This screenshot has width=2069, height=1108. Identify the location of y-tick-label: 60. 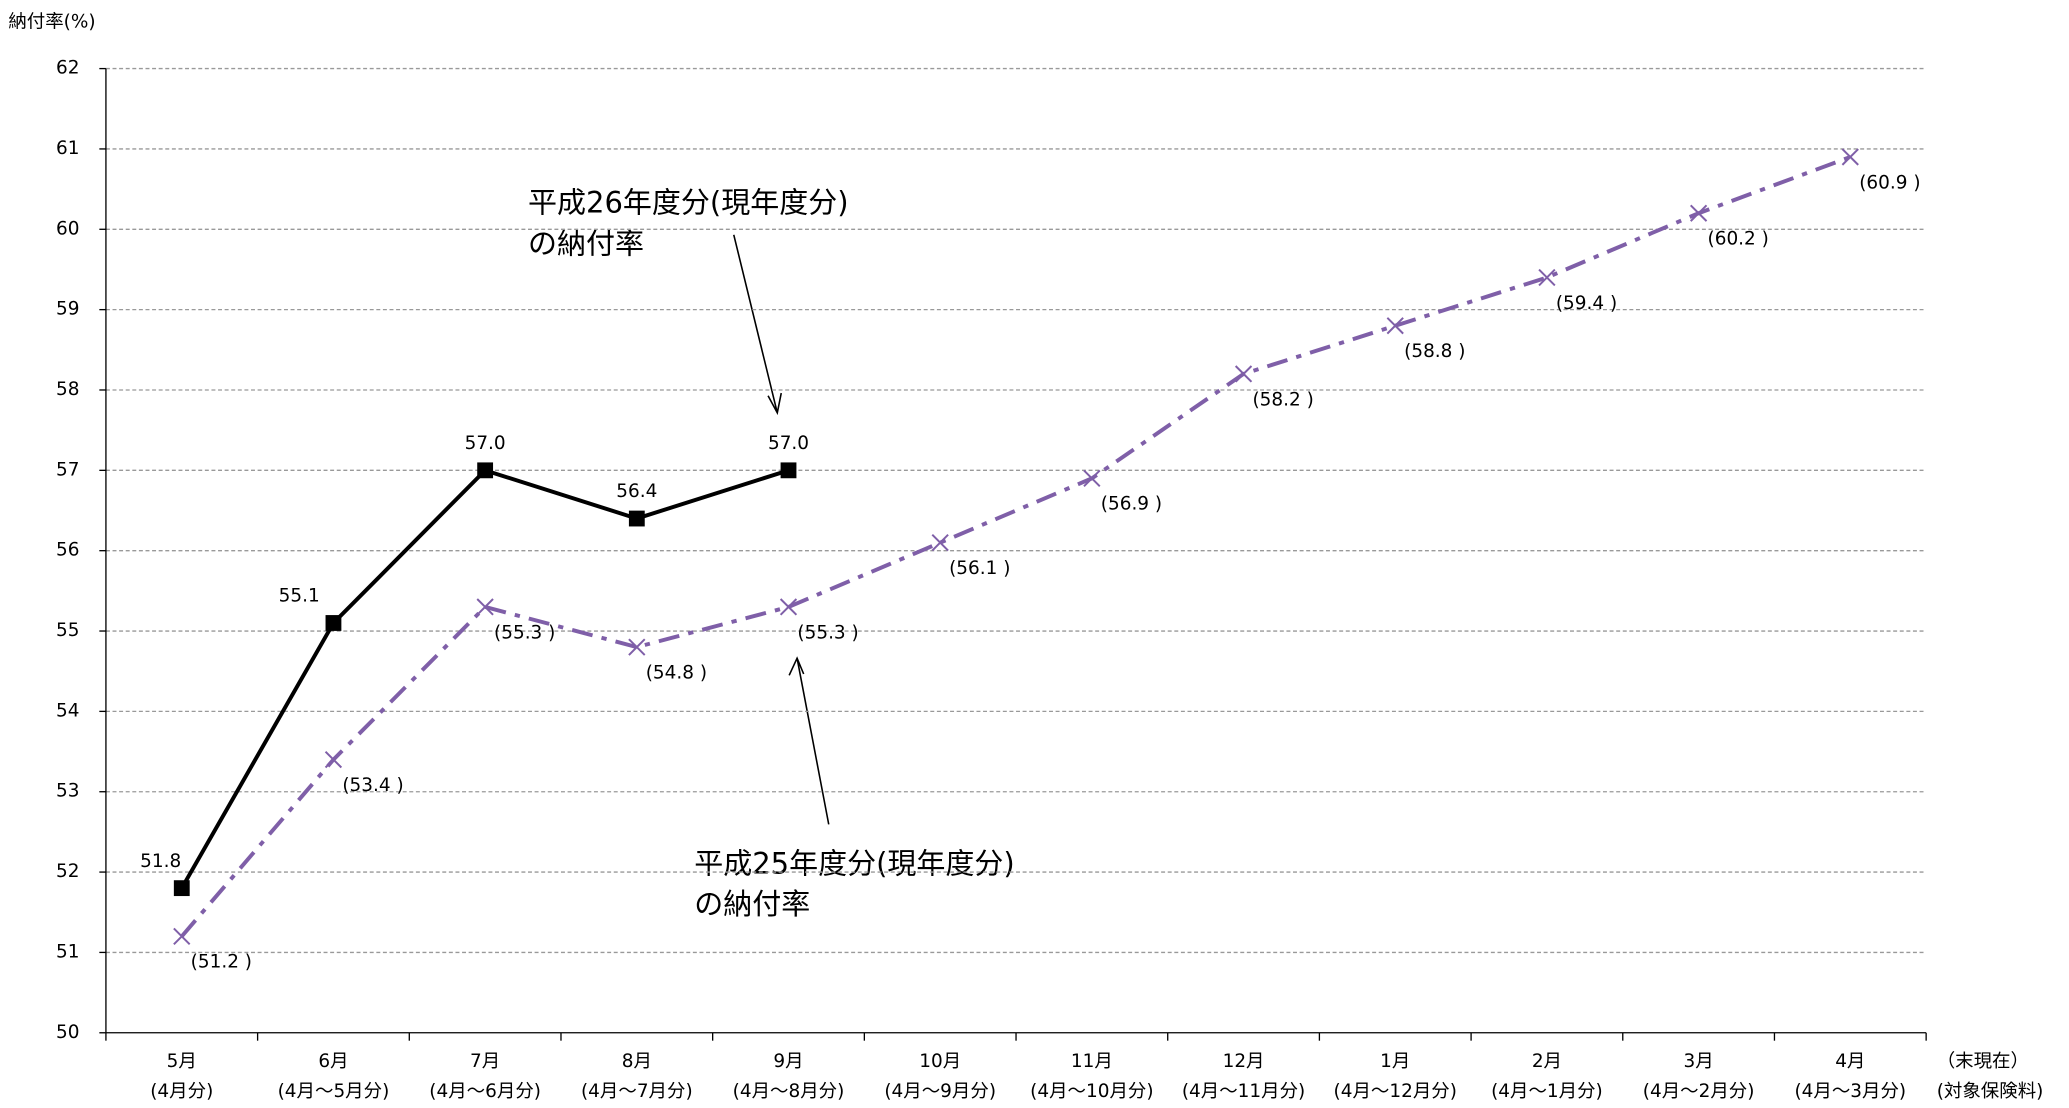
(67, 228).